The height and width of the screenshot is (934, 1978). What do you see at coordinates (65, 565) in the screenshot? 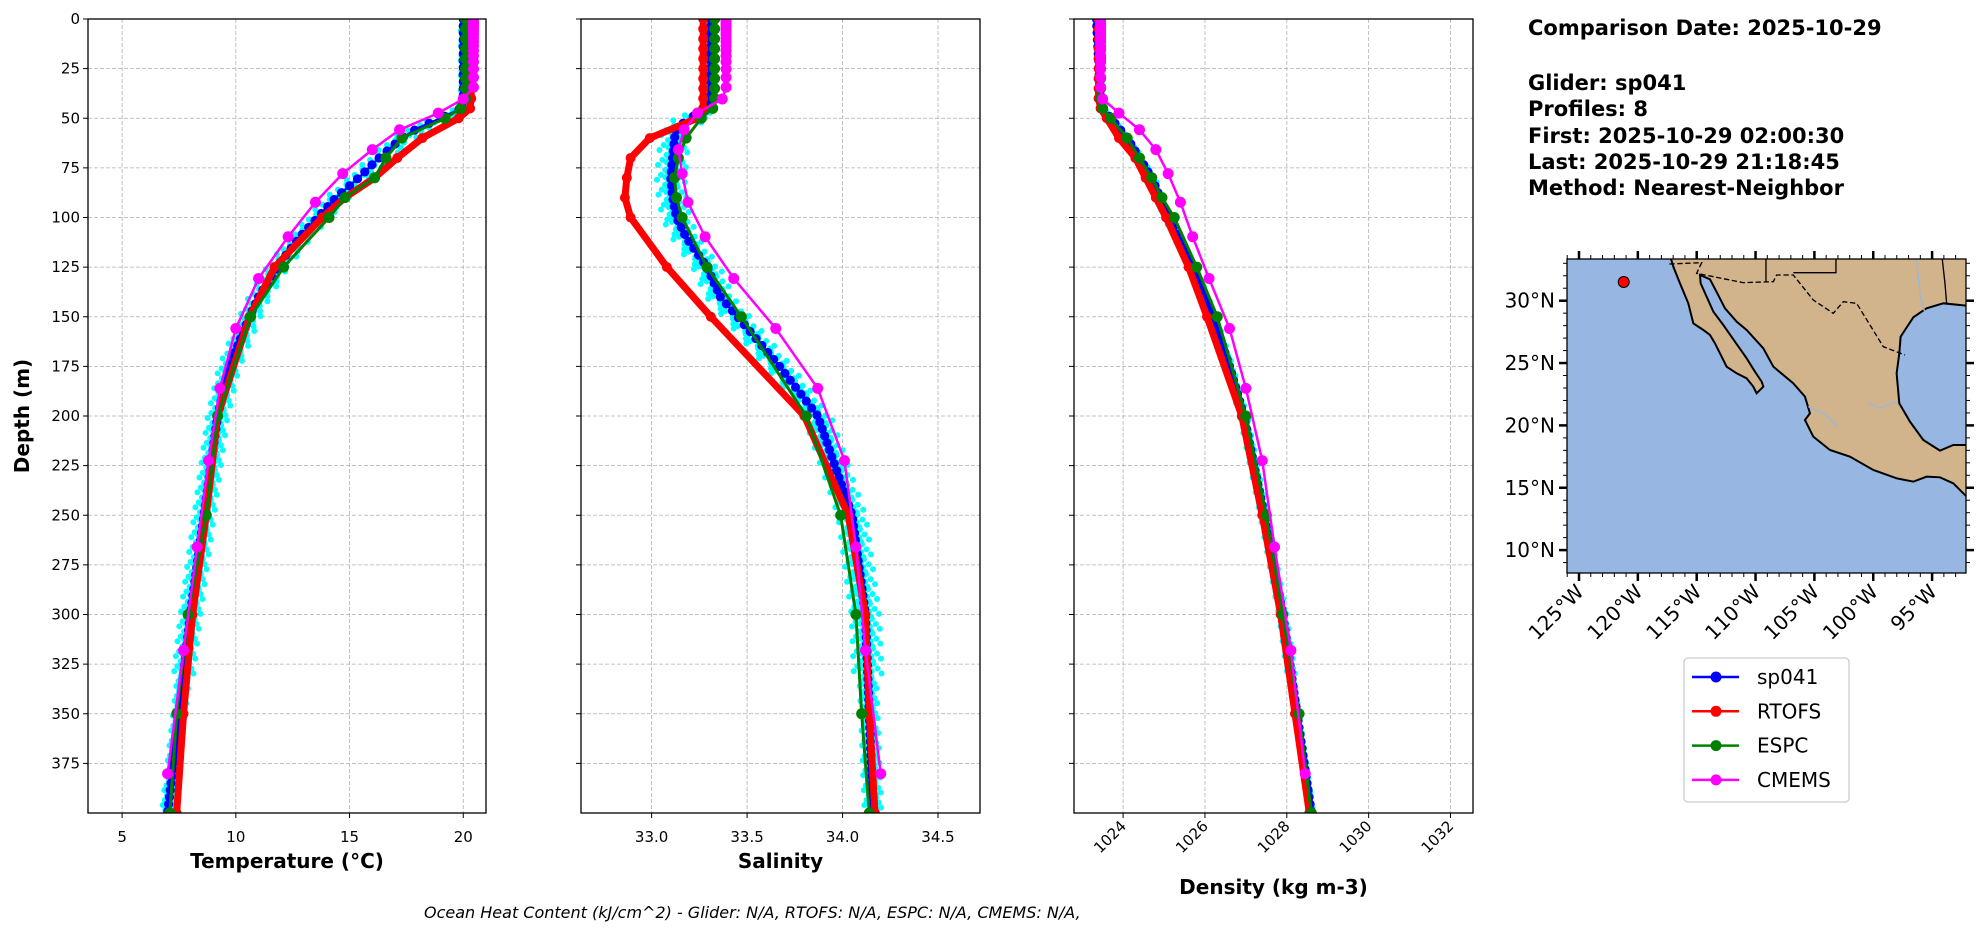
I see `y-tick-label: 275` at bounding box center [65, 565].